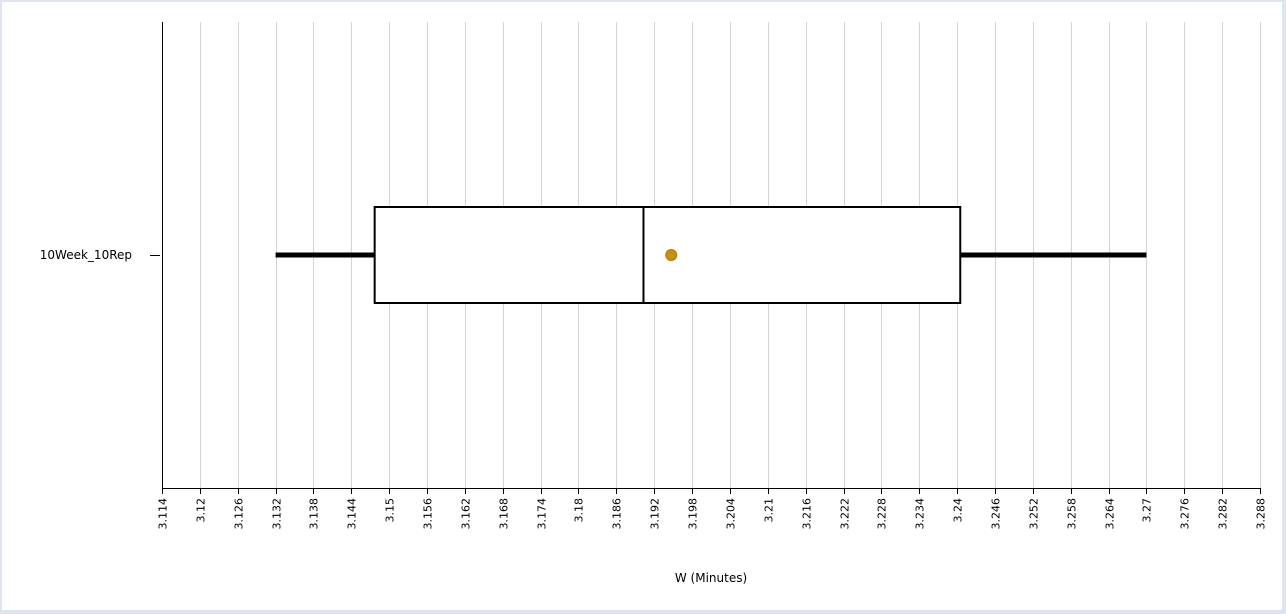 The image size is (1286, 614). I want to click on x-tick-label: 3.282, so click(1223, 514).